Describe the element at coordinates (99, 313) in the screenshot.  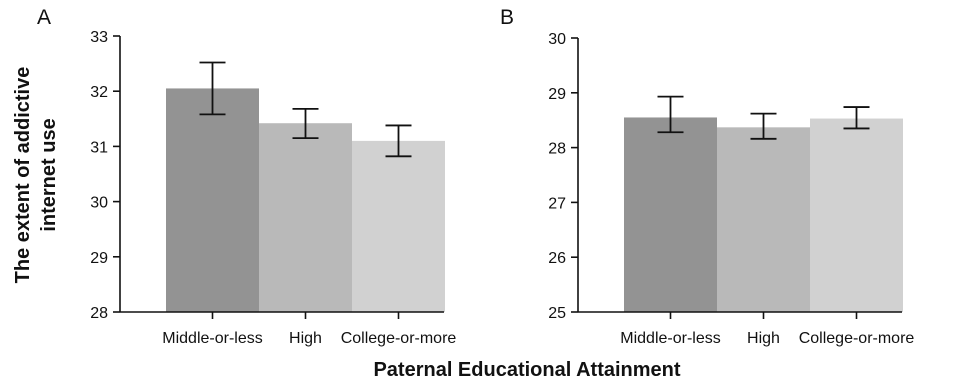
I see `y-tick-label-a: 28` at that location.